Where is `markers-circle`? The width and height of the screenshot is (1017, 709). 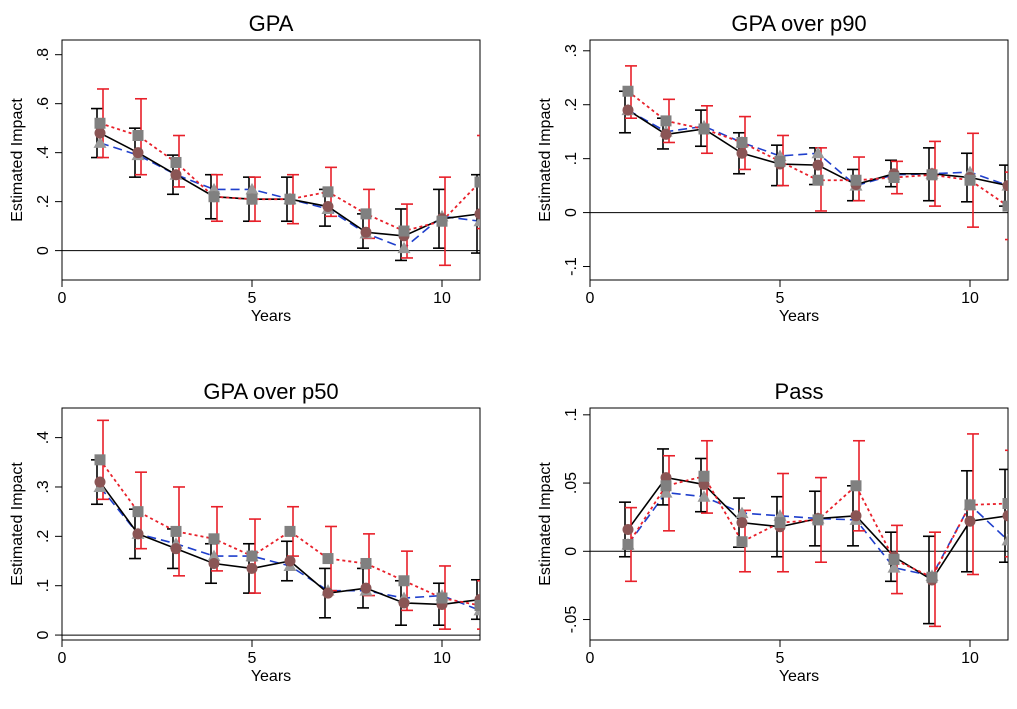 markers-circle is located at coordinates (815, 529).